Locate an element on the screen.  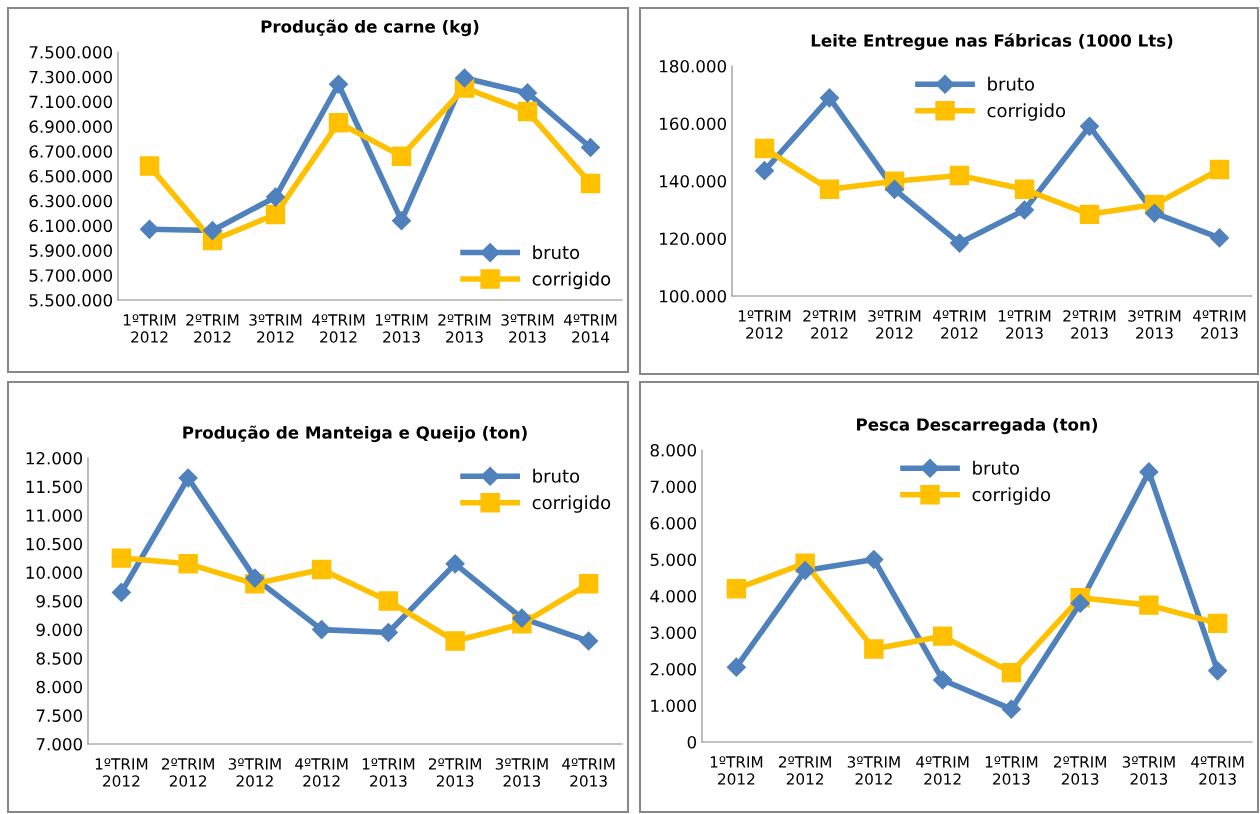
chart-title: Leite Entregue nas Fábricas (1000 Lts) is located at coordinates (992, 42).